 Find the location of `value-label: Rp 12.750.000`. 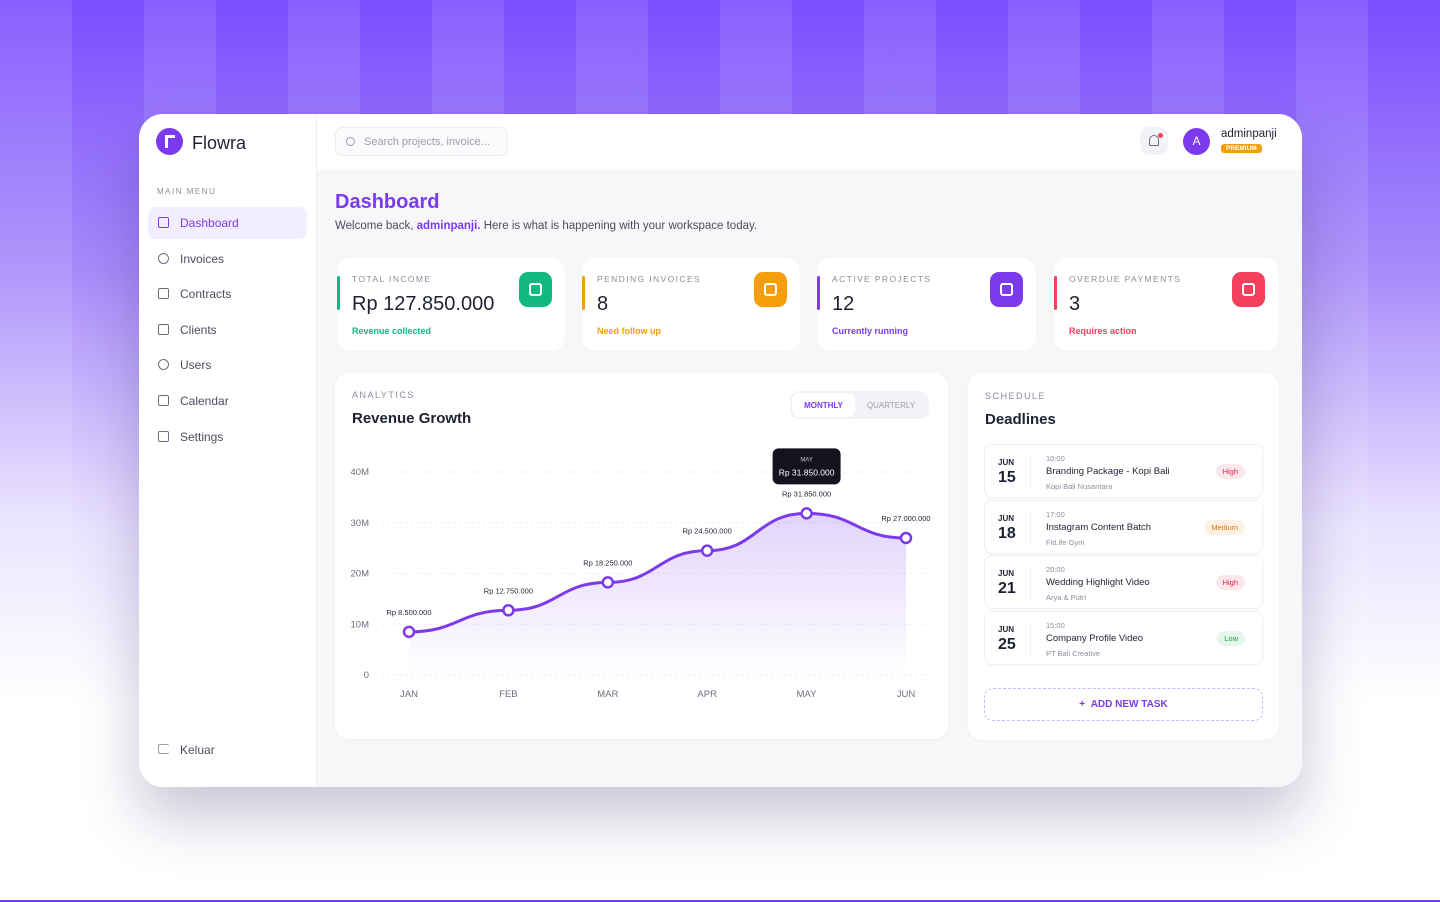

value-label: Rp 12.750.000 is located at coordinates (508, 590).